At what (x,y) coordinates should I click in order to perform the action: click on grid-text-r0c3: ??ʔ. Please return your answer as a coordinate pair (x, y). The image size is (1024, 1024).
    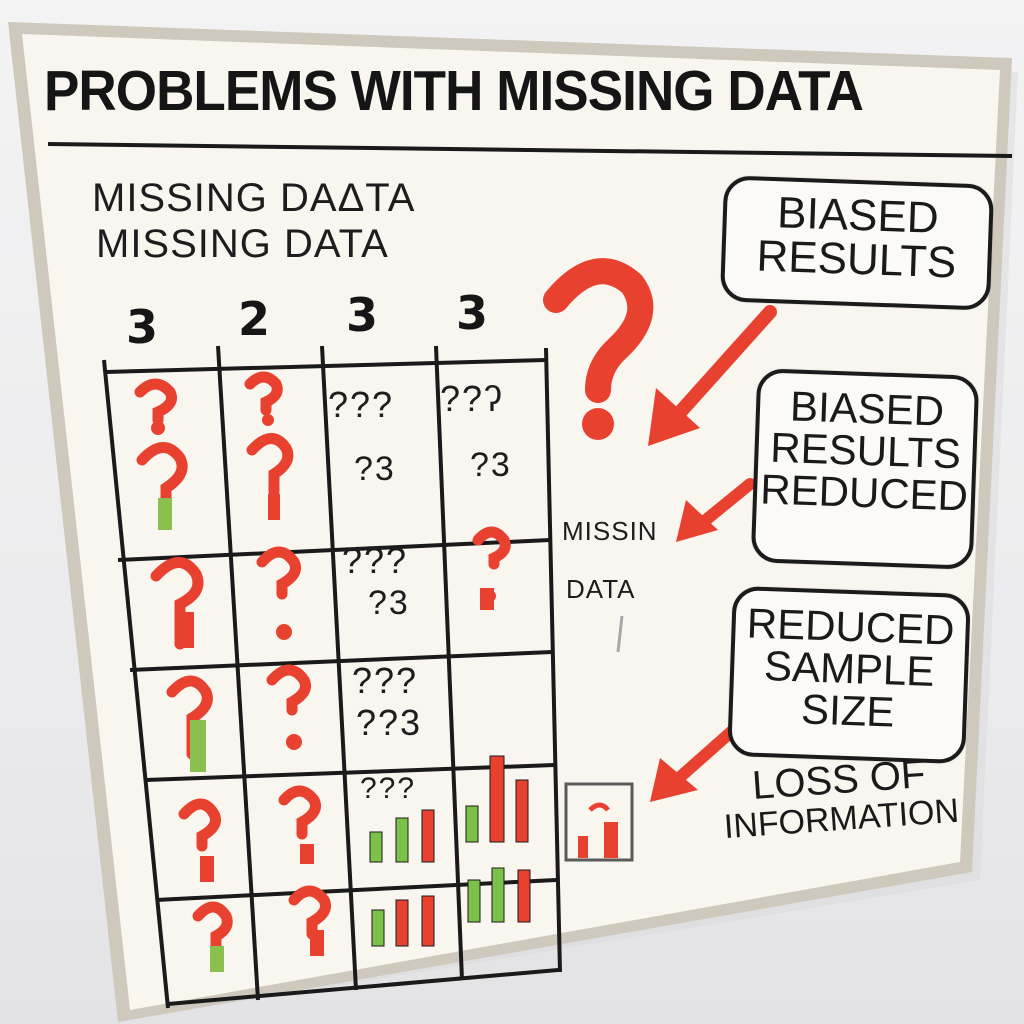
    Looking at the image, I should click on (472, 398).